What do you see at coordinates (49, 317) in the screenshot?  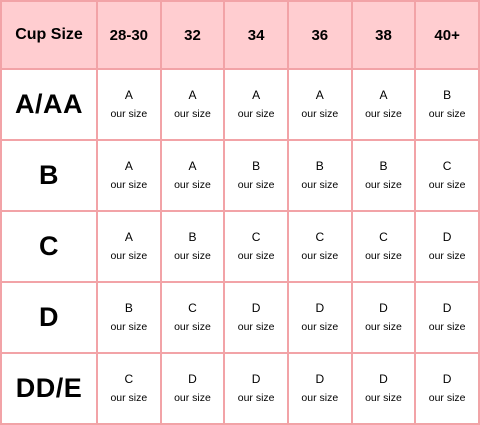 I see `row-header: D` at bounding box center [49, 317].